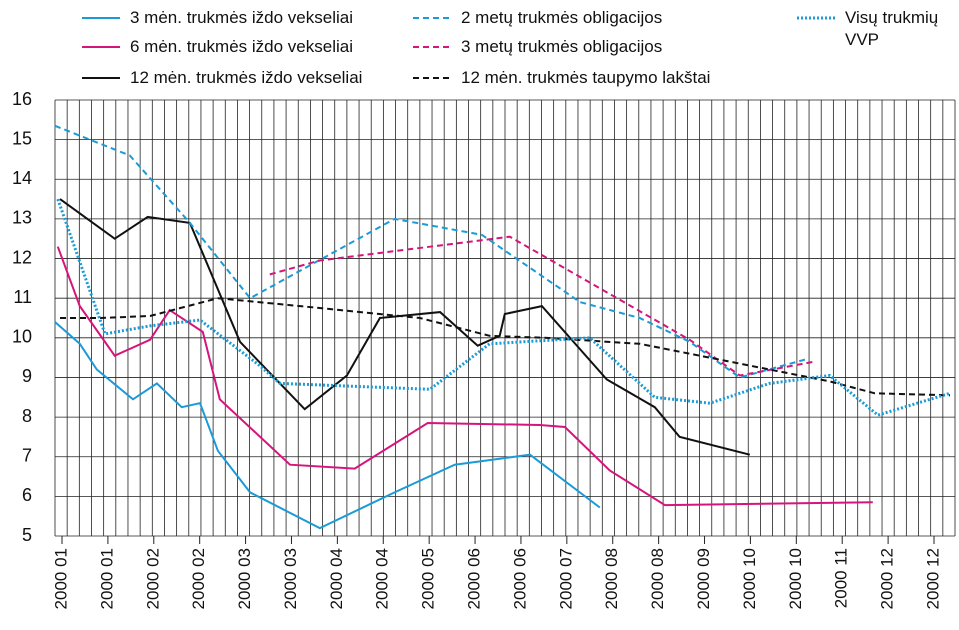 Image resolution: width=959 pixels, height=630 pixels. What do you see at coordinates (22, 178) in the screenshot?
I see `y-tick-label: 14` at bounding box center [22, 178].